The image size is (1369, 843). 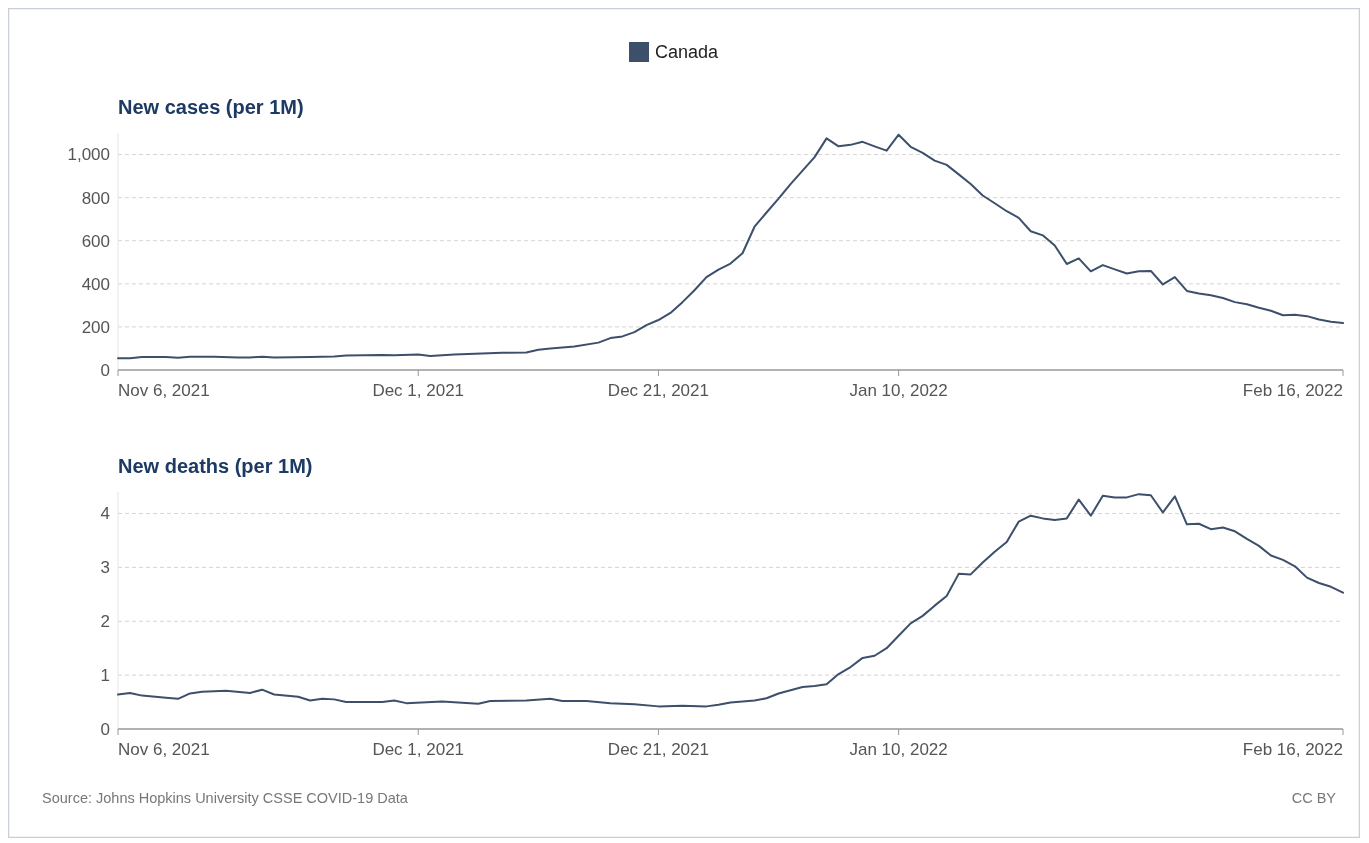 What do you see at coordinates (105, 676) in the screenshot?
I see `y-tick-label: 1` at bounding box center [105, 676].